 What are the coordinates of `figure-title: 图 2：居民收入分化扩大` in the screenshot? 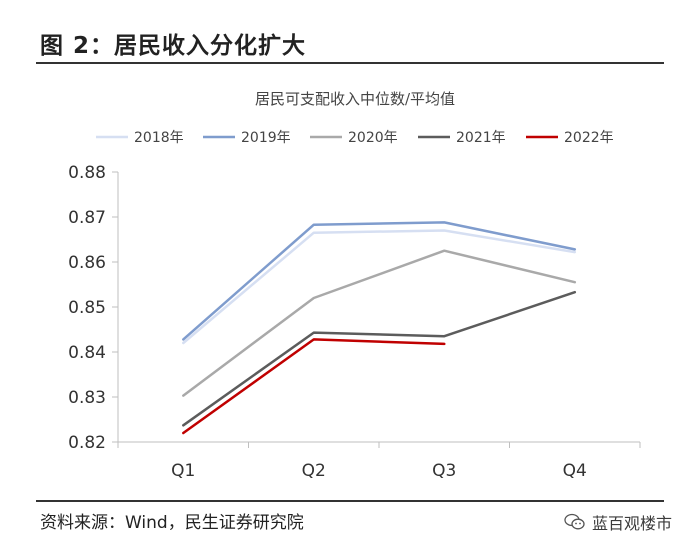 It's located at (173, 46).